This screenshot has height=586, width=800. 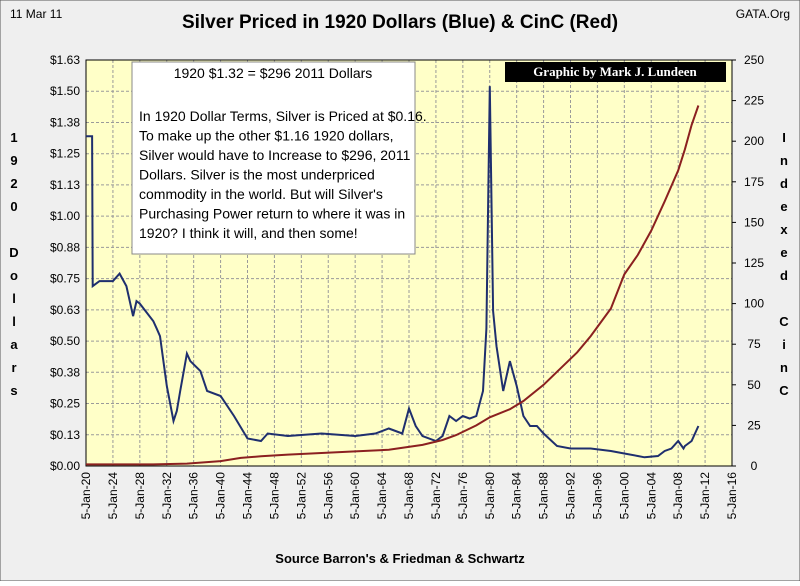 What do you see at coordinates (274, 496) in the screenshot?
I see `x-tick-label: 5-Jan-48` at bounding box center [274, 496].